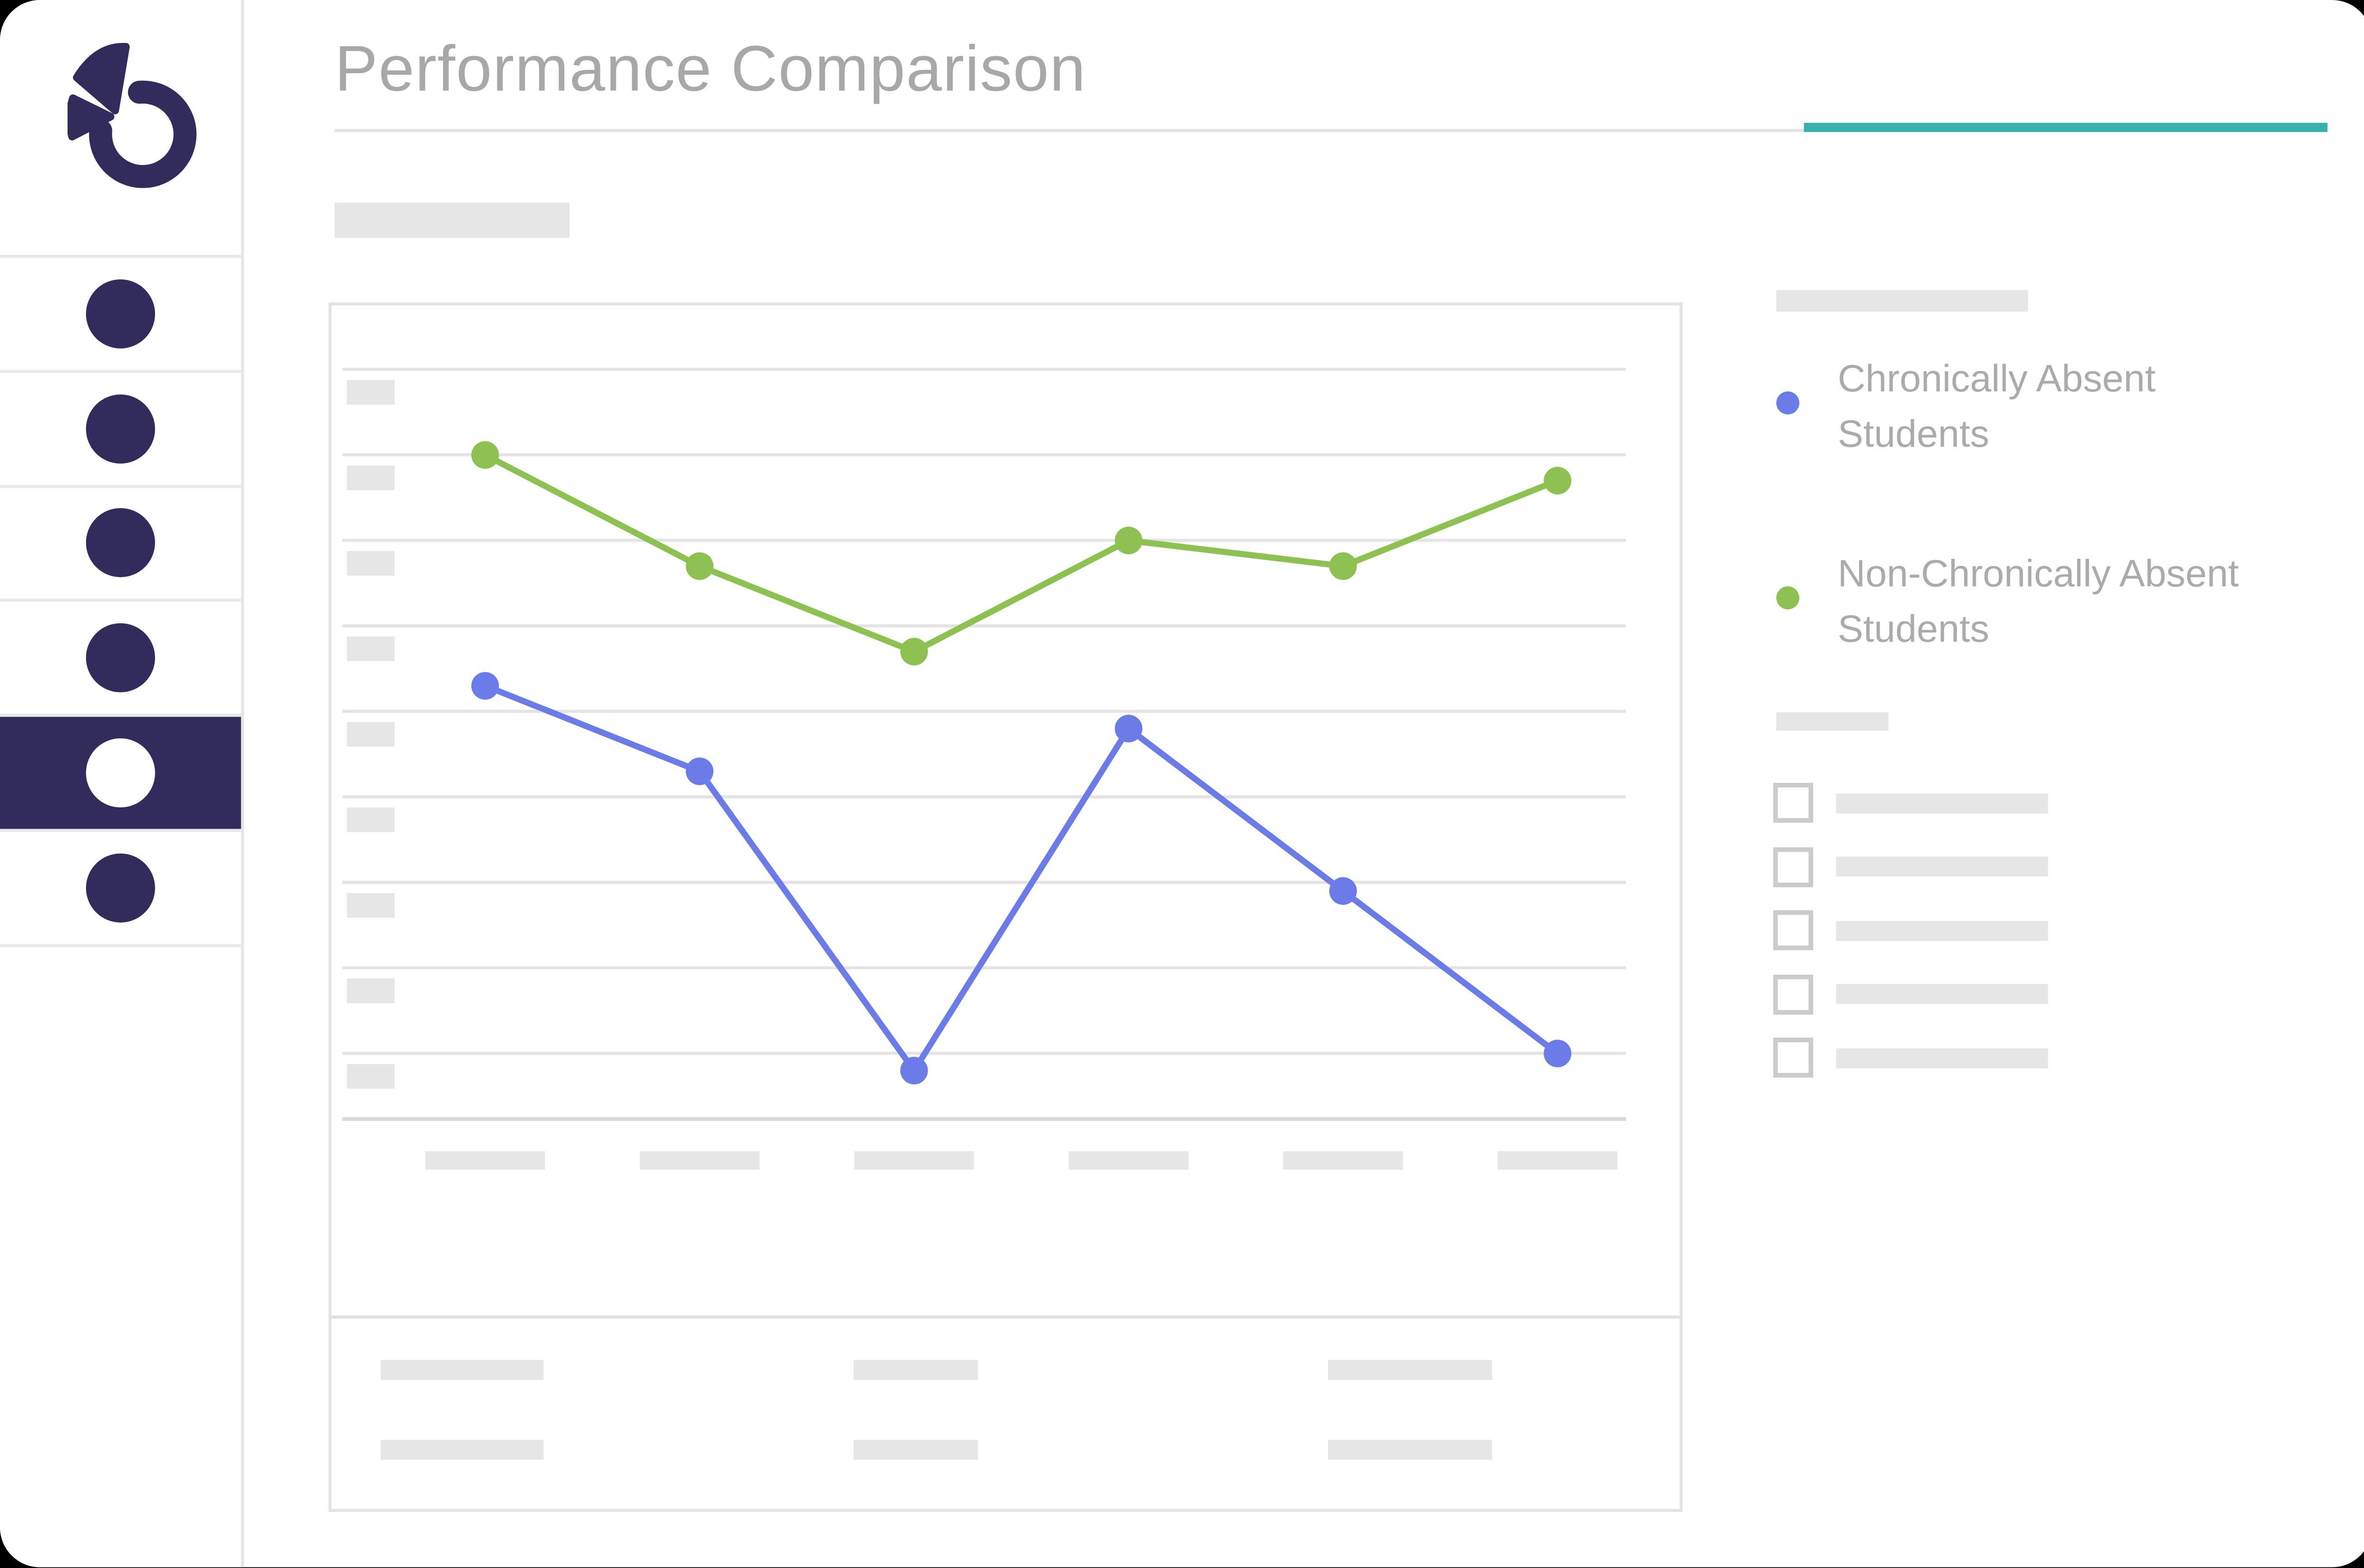 The height and width of the screenshot is (1568, 2364). What do you see at coordinates (1331, 130) in the screenshot?
I see `title-divider` at bounding box center [1331, 130].